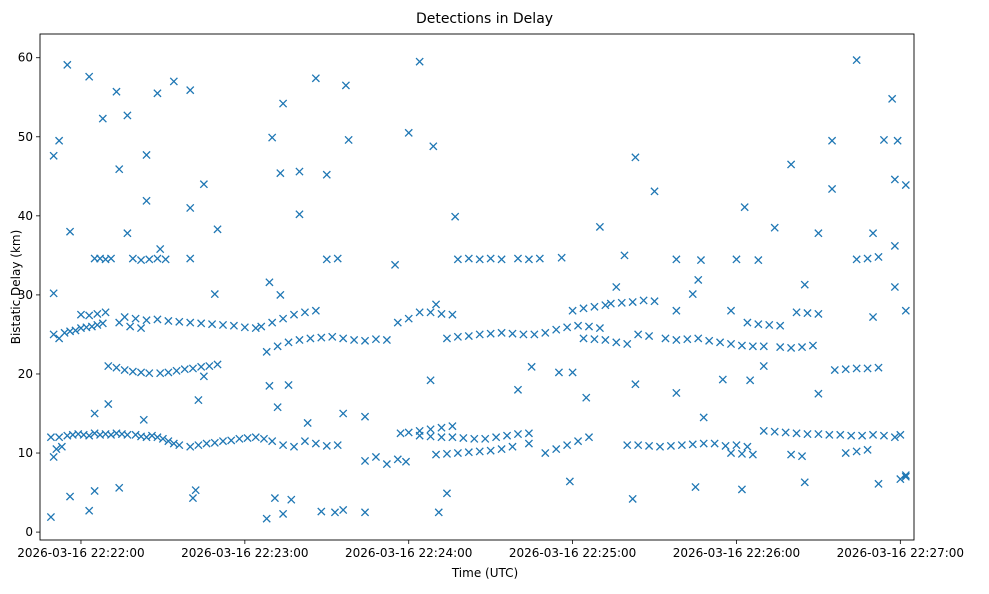  I want to click on y-axis: 0 10 20 30 40 50 60, so click(29, 295).